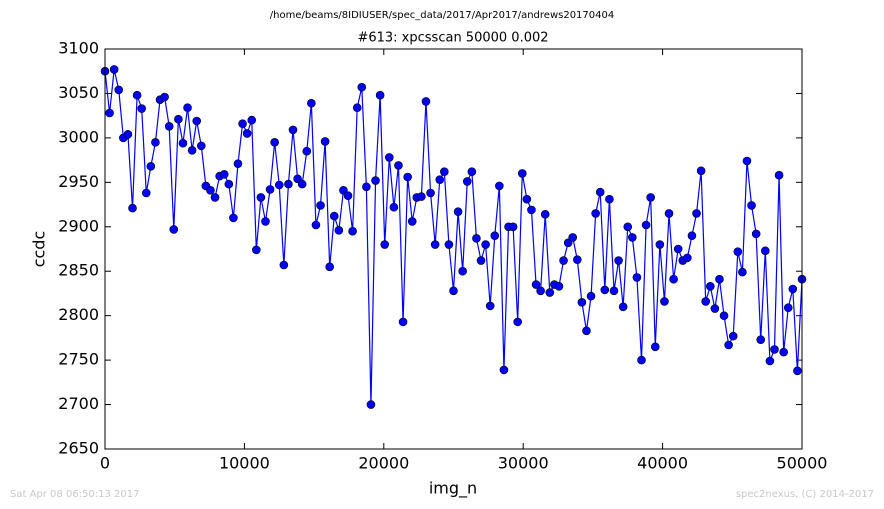 The width and height of the screenshot is (884, 509). Describe the element at coordinates (805, 494) in the screenshot. I see `footer-right: spec2nexus, (C) 2014-2017` at that location.